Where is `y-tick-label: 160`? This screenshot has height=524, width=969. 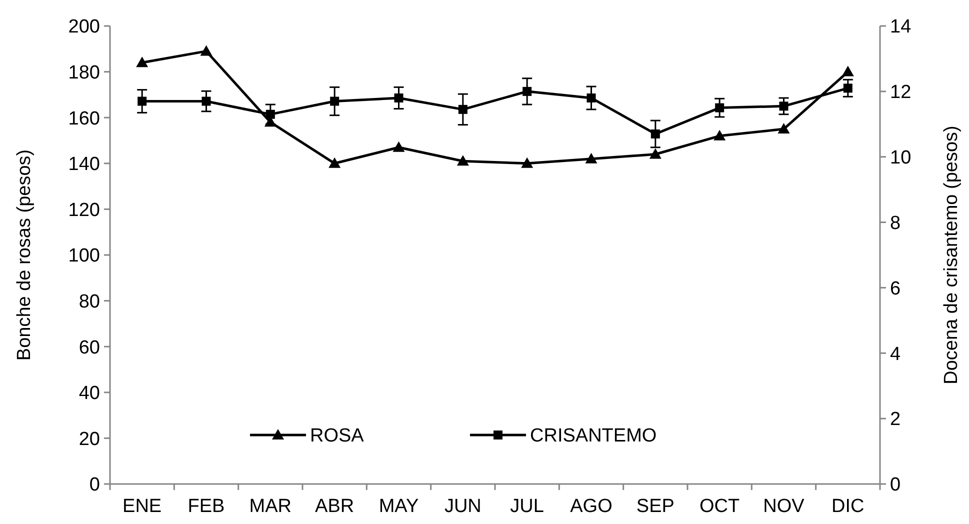 y-tick-label: 160 is located at coordinates (84, 119).